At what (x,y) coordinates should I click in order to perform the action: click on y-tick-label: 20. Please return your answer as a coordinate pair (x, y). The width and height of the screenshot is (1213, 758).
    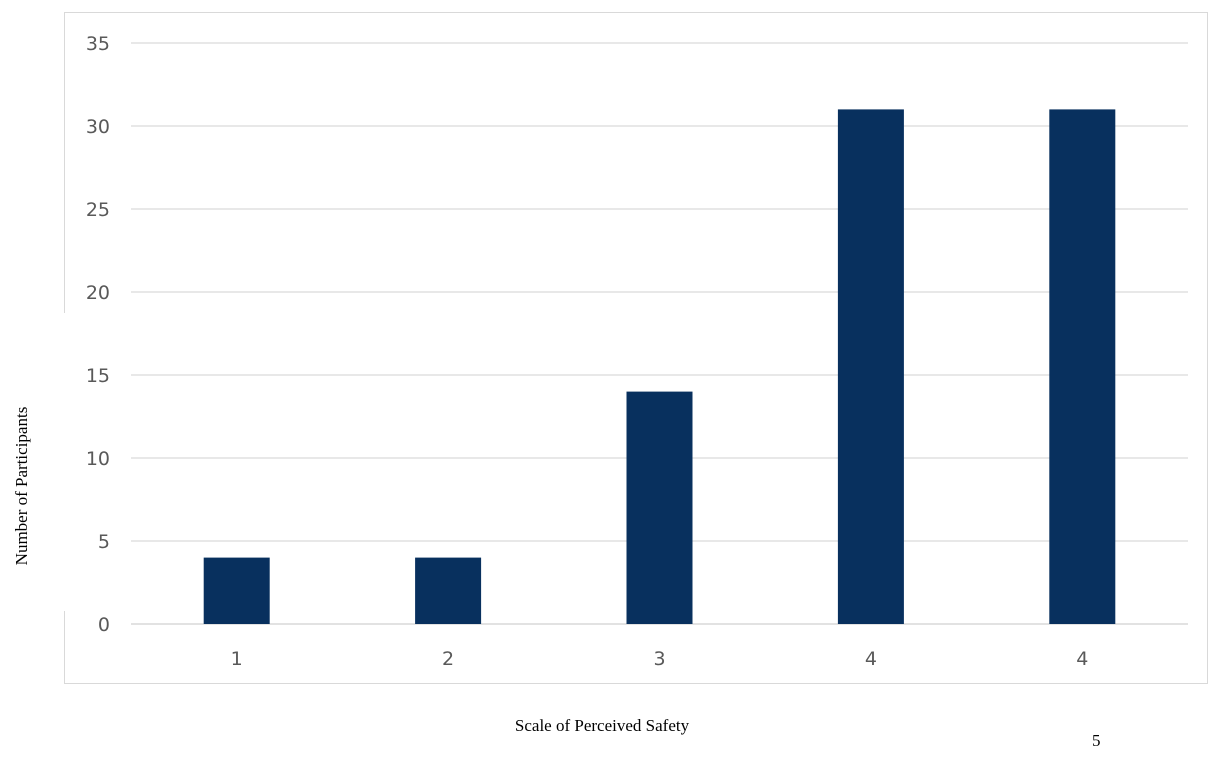
    Looking at the image, I should click on (98, 293).